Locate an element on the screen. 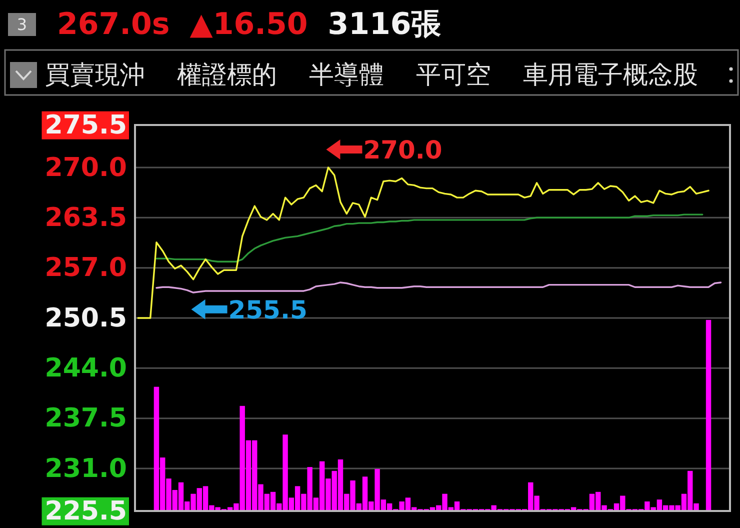  y-tick-label: 244.0 is located at coordinates (85, 369).